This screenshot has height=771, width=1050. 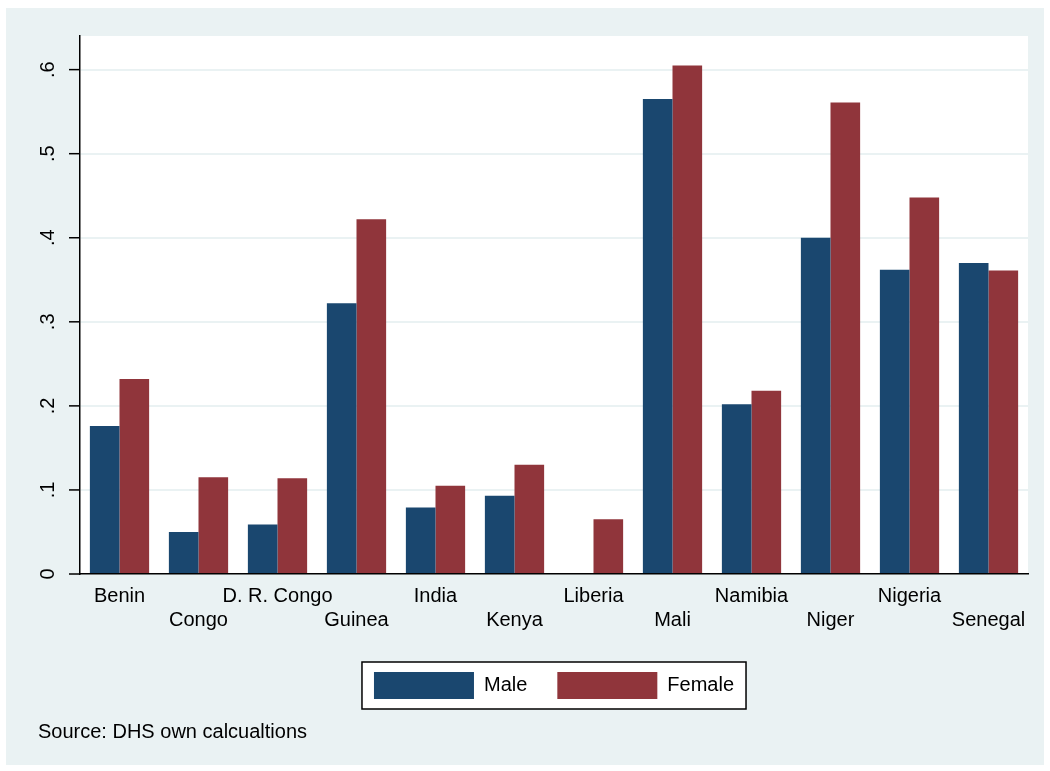 What do you see at coordinates (119, 594) in the screenshot?
I see `x-tick-label: Benin` at bounding box center [119, 594].